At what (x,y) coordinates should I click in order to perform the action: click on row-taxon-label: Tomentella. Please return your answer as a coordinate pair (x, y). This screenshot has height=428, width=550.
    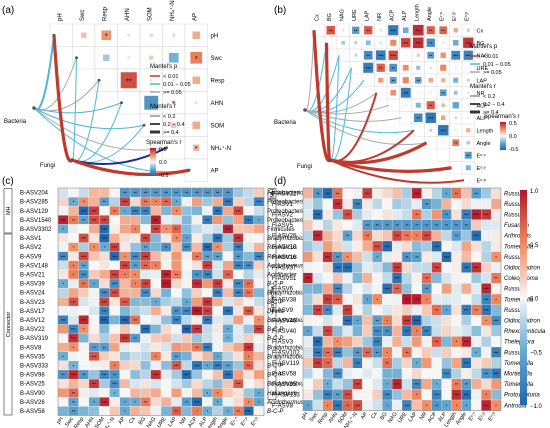
    Looking at the image, I should click on (519, 385).